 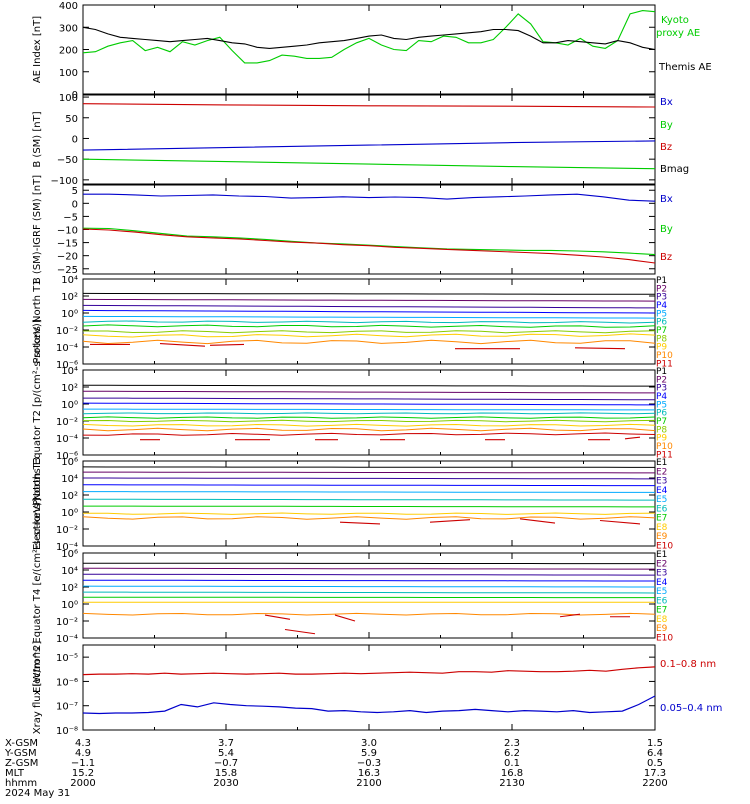 I want to click on panel-6-flux-line-e1, so click(x=369, y=467).